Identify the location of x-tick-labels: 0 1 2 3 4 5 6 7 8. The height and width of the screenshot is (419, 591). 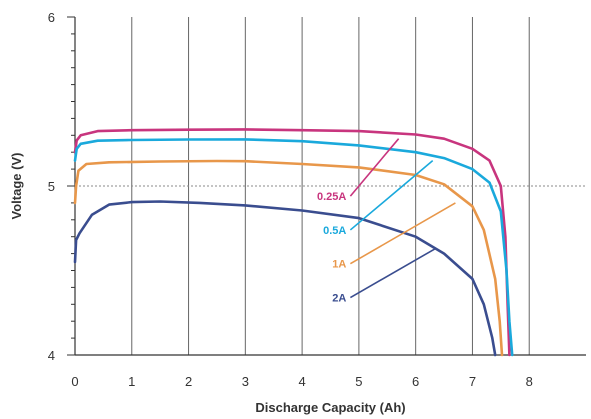
(301, 381).